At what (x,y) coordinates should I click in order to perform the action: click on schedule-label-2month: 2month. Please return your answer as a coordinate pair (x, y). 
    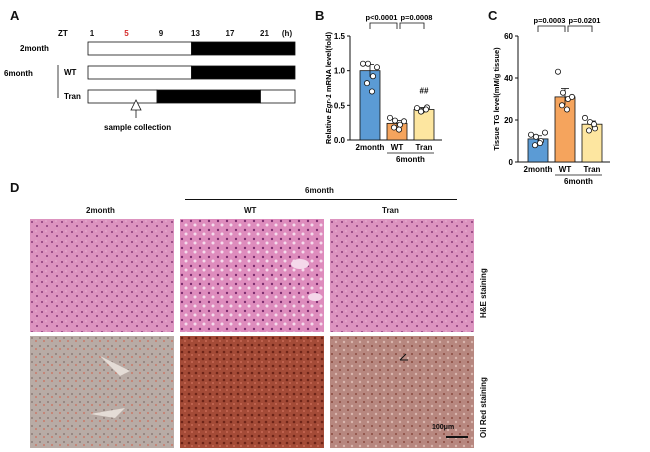
    Looking at the image, I should click on (34, 48).